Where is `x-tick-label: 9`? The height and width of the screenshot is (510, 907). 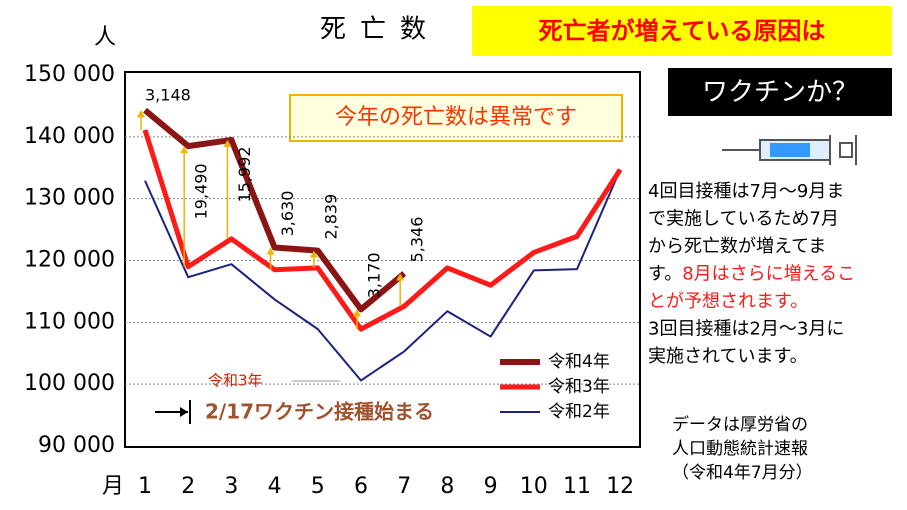
x-tick-label: 9 is located at coordinates (491, 486).